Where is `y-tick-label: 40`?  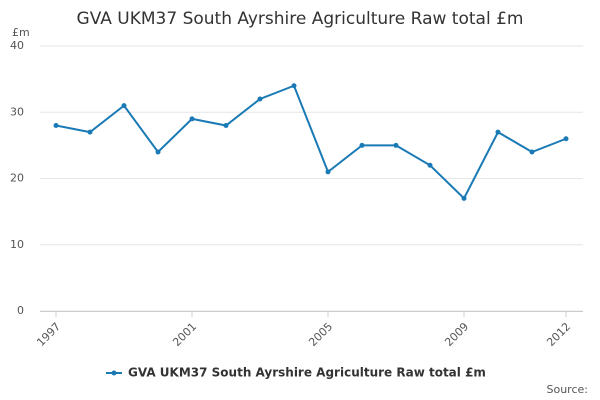
y-tick-label: 40 is located at coordinates (17, 45).